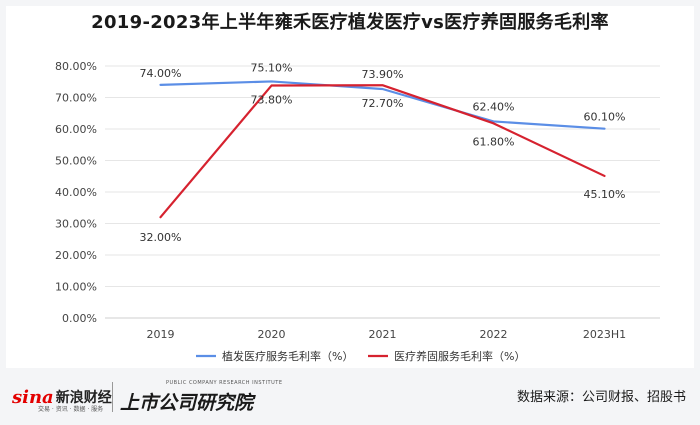 The width and height of the screenshot is (700, 425). Describe the element at coordinates (459, 356) in the screenshot. I see `legend-label: 医疗养固服务毛利率（%）` at that location.